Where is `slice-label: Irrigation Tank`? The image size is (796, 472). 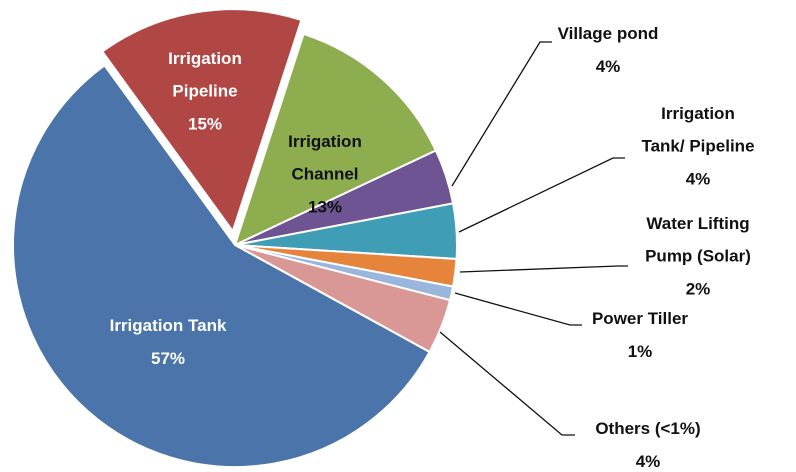
slice-label: Irrigation Tank is located at coordinates (168, 325).